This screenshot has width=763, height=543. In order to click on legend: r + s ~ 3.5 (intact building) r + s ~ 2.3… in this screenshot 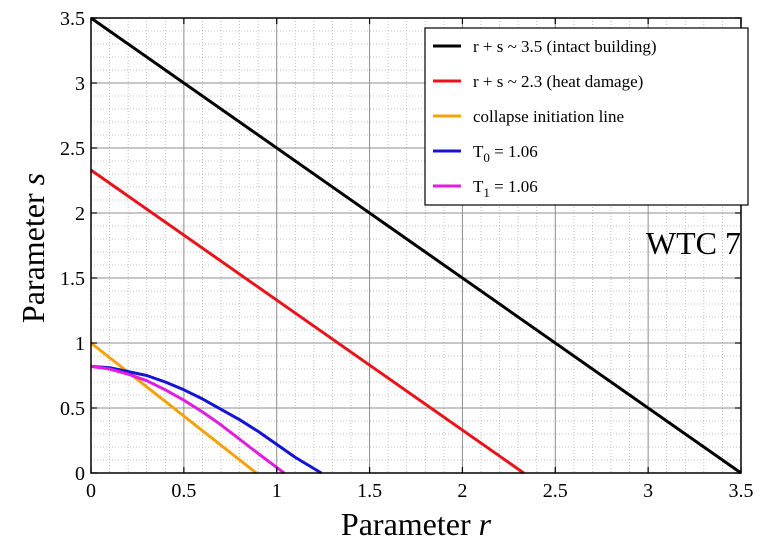, I will do `click(586, 116)`.